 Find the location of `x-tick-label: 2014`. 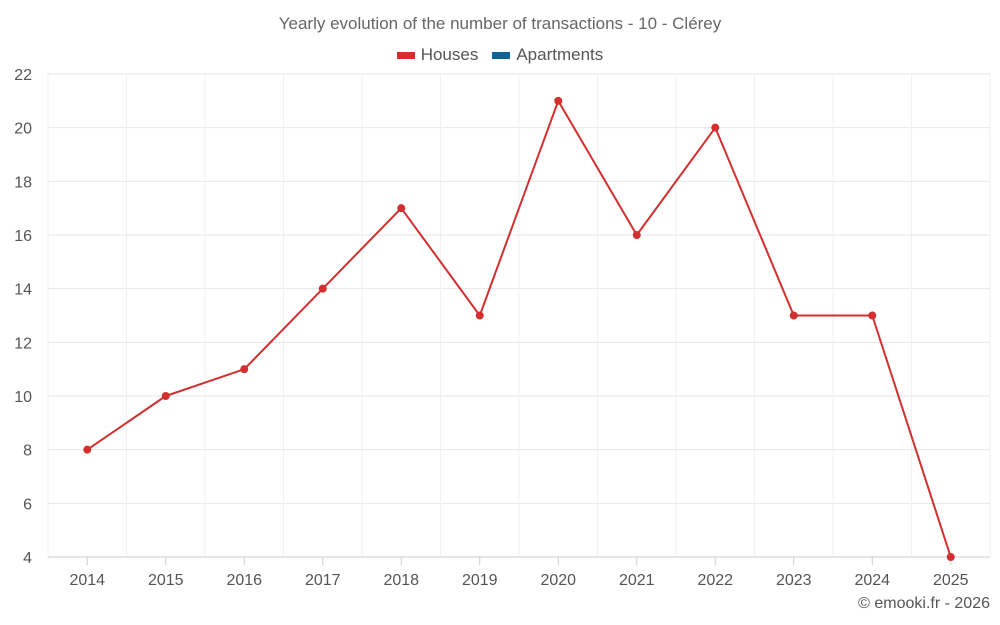

x-tick-label: 2014 is located at coordinates (87, 580).